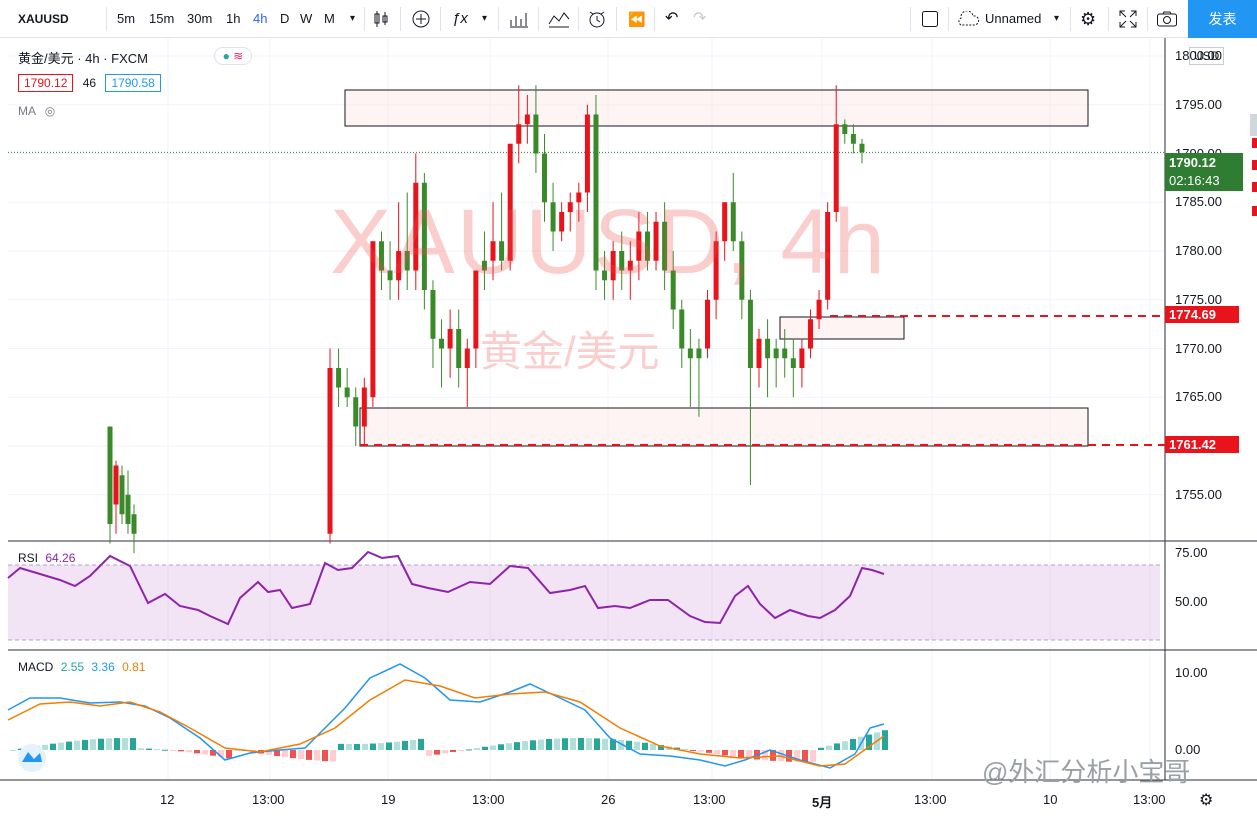 This screenshot has width=1257, height=820. What do you see at coordinates (519, 19) in the screenshot?
I see `bars-icon` at bounding box center [519, 19].